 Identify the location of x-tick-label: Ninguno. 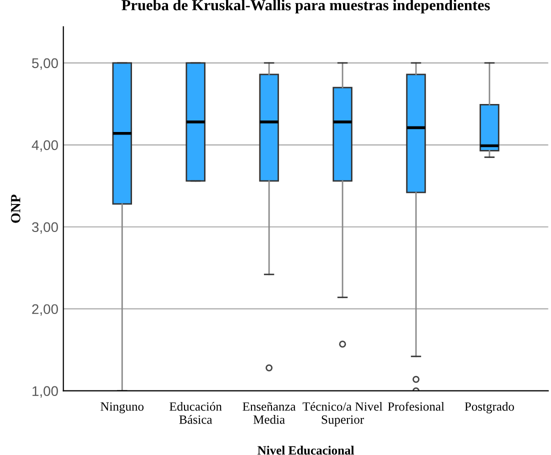
(122, 408).